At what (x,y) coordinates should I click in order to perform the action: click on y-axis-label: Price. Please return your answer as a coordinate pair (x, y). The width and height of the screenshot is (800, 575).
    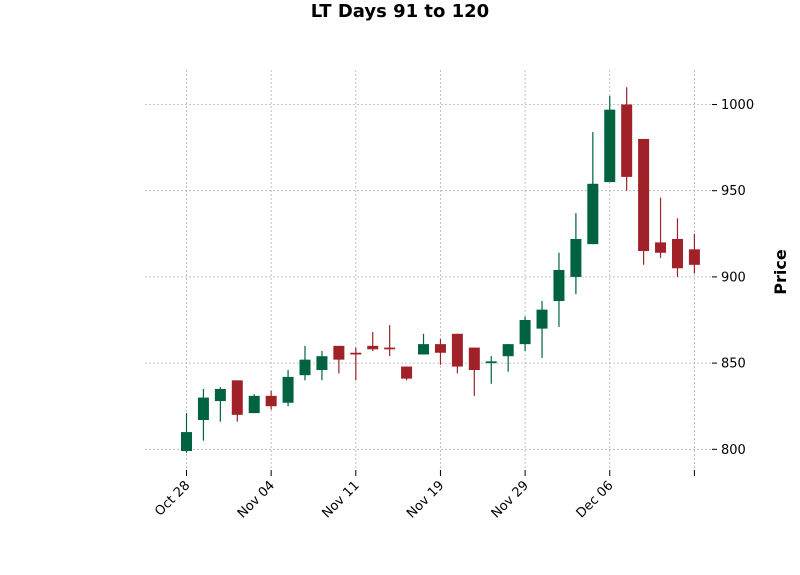
    Looking at the image, I should click on (780, 272).